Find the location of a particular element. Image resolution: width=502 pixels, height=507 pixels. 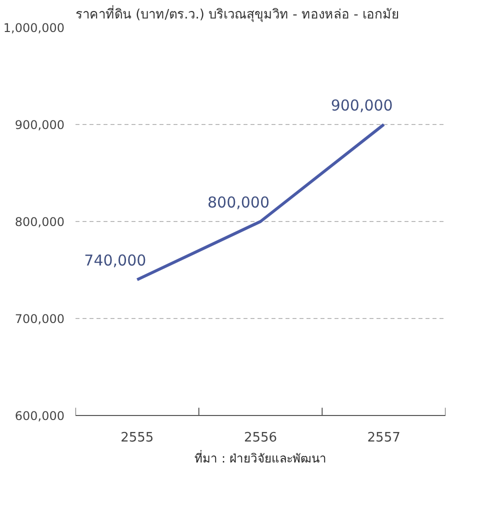

x-tick-label: 2555 is located at coordinates (137, 438).